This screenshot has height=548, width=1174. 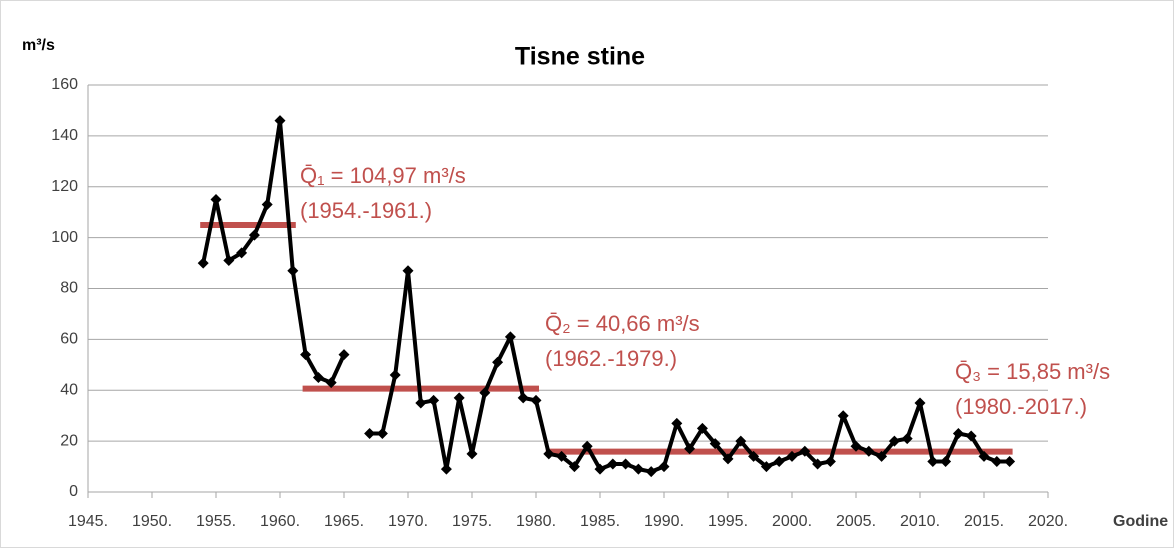 What do you see at coordinates (69, 389) in the screenshot?
I see `y-tick-label: 40` at bounding box center [69, 389].